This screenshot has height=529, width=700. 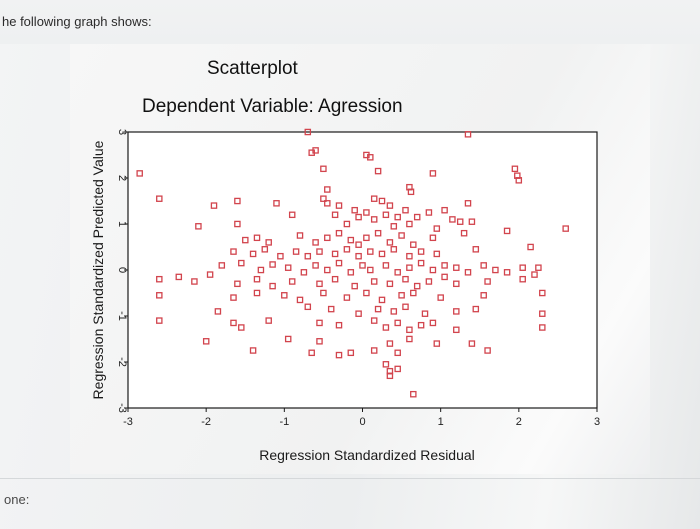 What do you see at coordinates (253, 68) in the screenshot?
I see `chart-title: Scatterplot` at bounding box center [253, 68].